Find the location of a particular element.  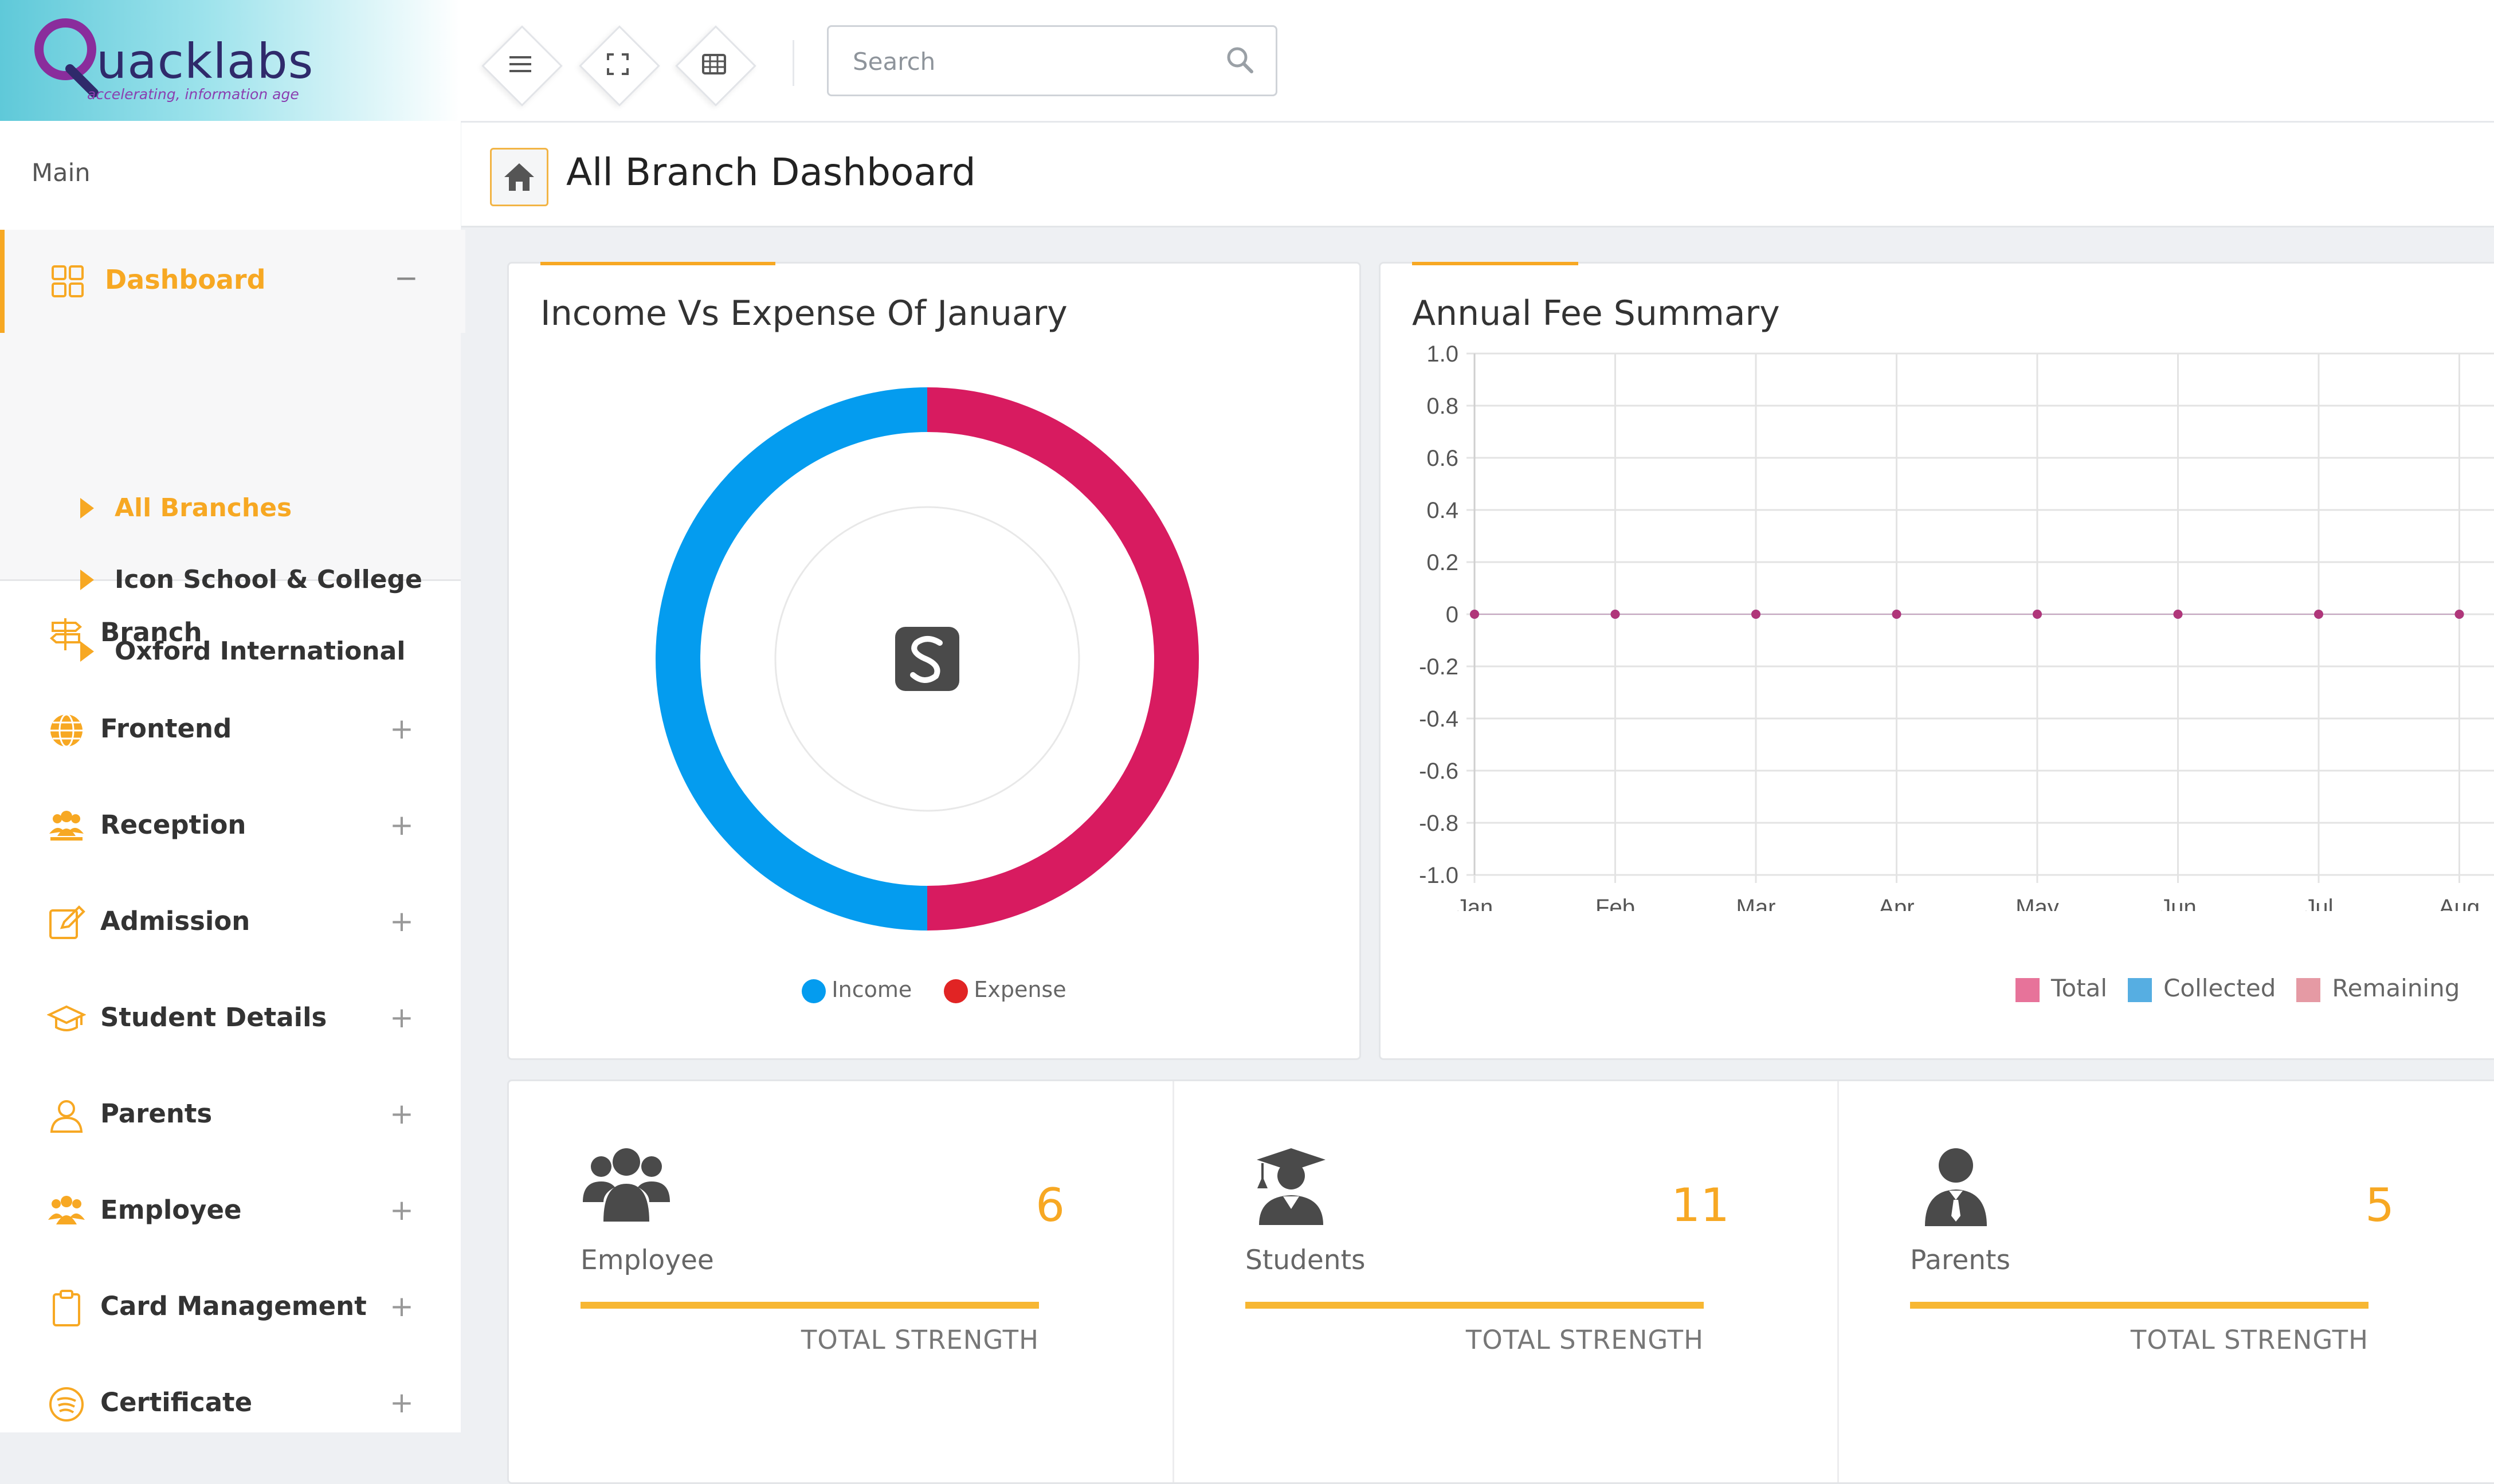

x-tick-label: Jan is located at coordinates (1474, 903).